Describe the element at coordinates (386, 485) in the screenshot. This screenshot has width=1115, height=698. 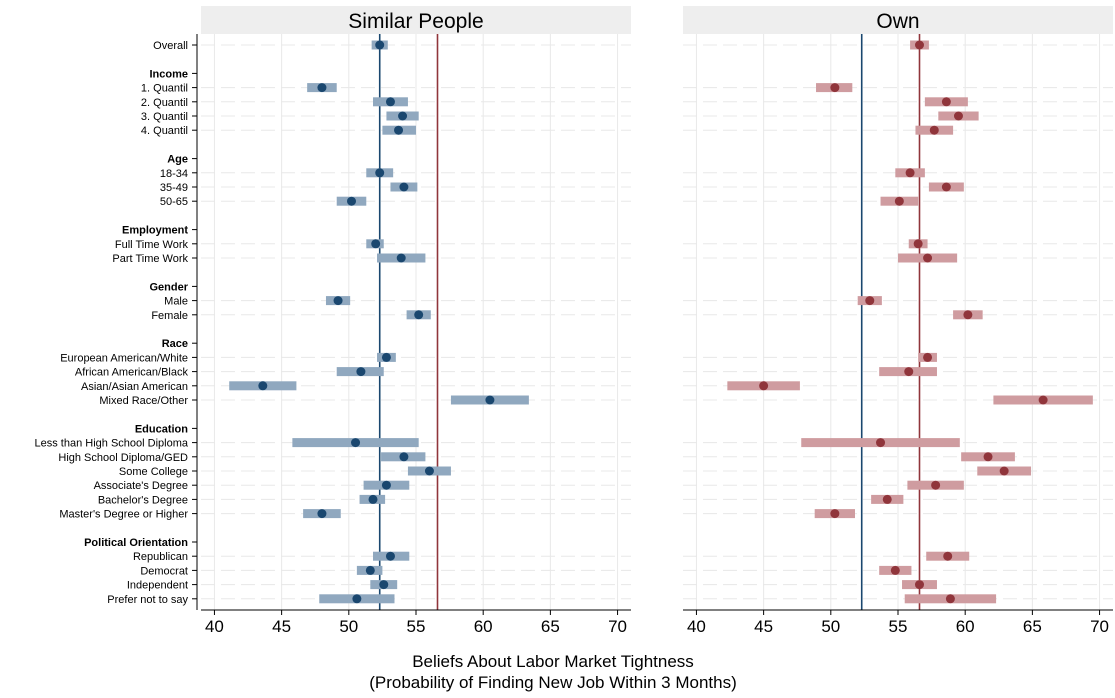
I see `estimate-dot-similar-people-associate-s-degree` at that location.